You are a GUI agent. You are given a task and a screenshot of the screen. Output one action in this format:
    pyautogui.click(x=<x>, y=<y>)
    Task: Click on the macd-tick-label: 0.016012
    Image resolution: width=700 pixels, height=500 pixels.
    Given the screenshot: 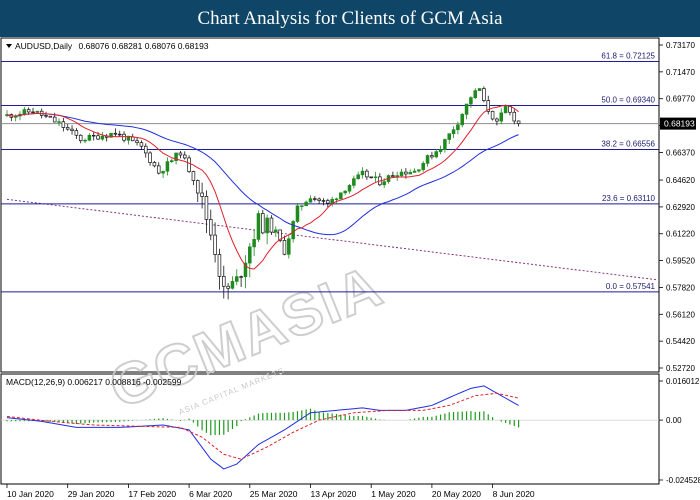 What is the action you would take?
    pyautogui.click(x=683, y=381)
    